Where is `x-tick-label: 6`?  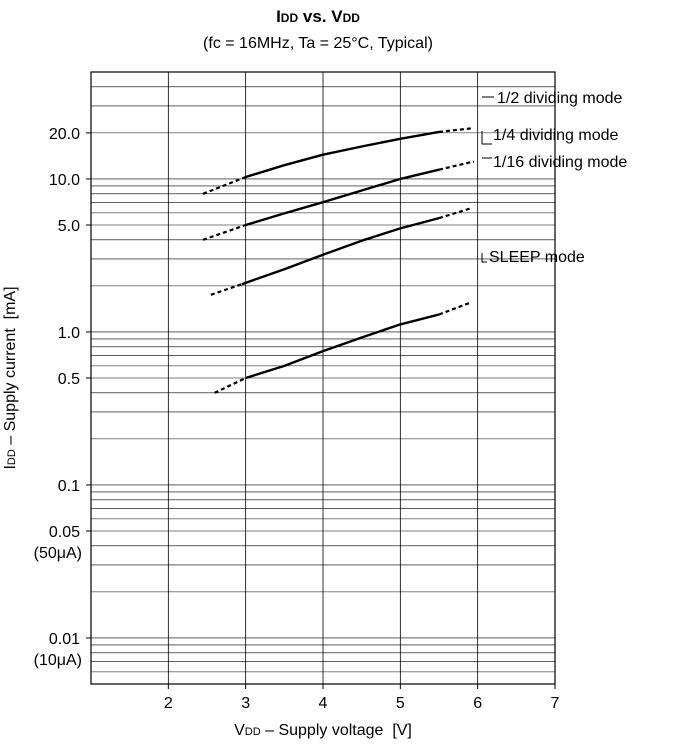
x-tick-label: 6 is located at coordinates (477, 703).